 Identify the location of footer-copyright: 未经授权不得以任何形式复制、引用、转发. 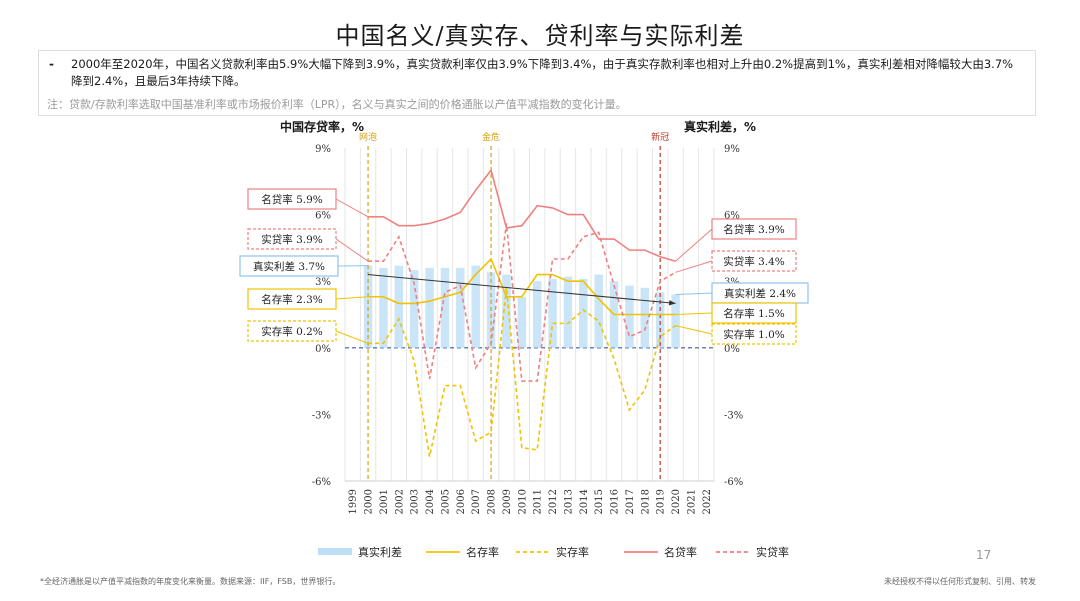
(960, 581).